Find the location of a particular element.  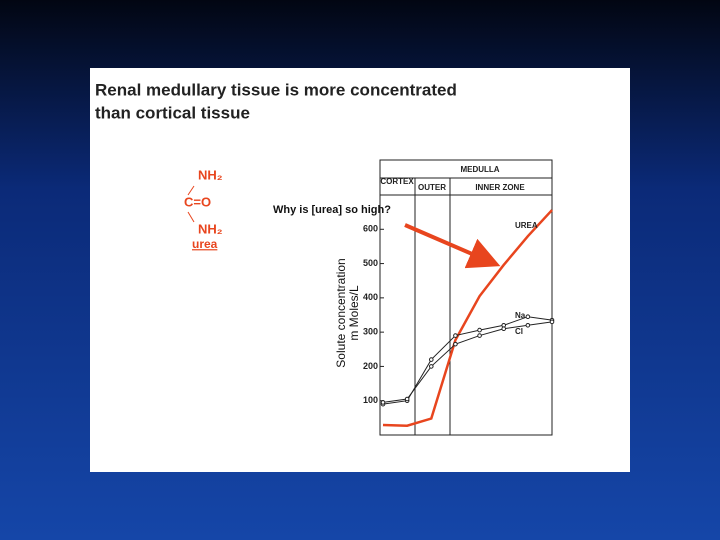

y-tick-label: 300 is located at coordinates (370, 332).